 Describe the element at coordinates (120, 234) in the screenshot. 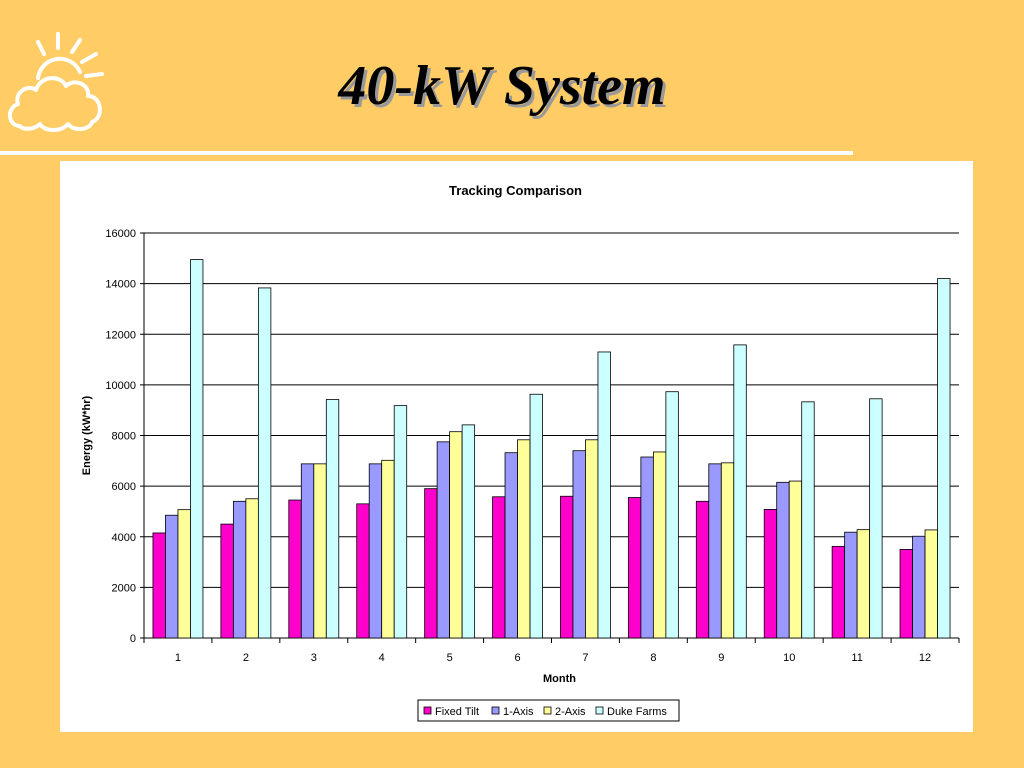

I see `y-tick-label: 16000` at that location.